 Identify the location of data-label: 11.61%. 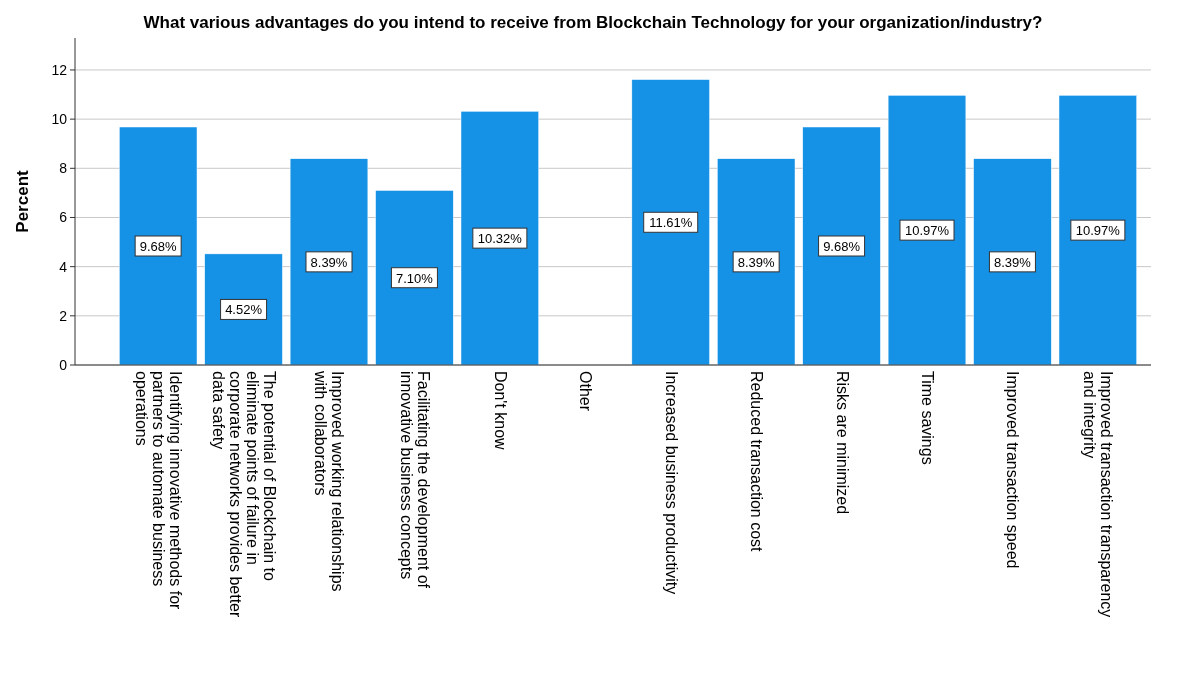
(671, 223).